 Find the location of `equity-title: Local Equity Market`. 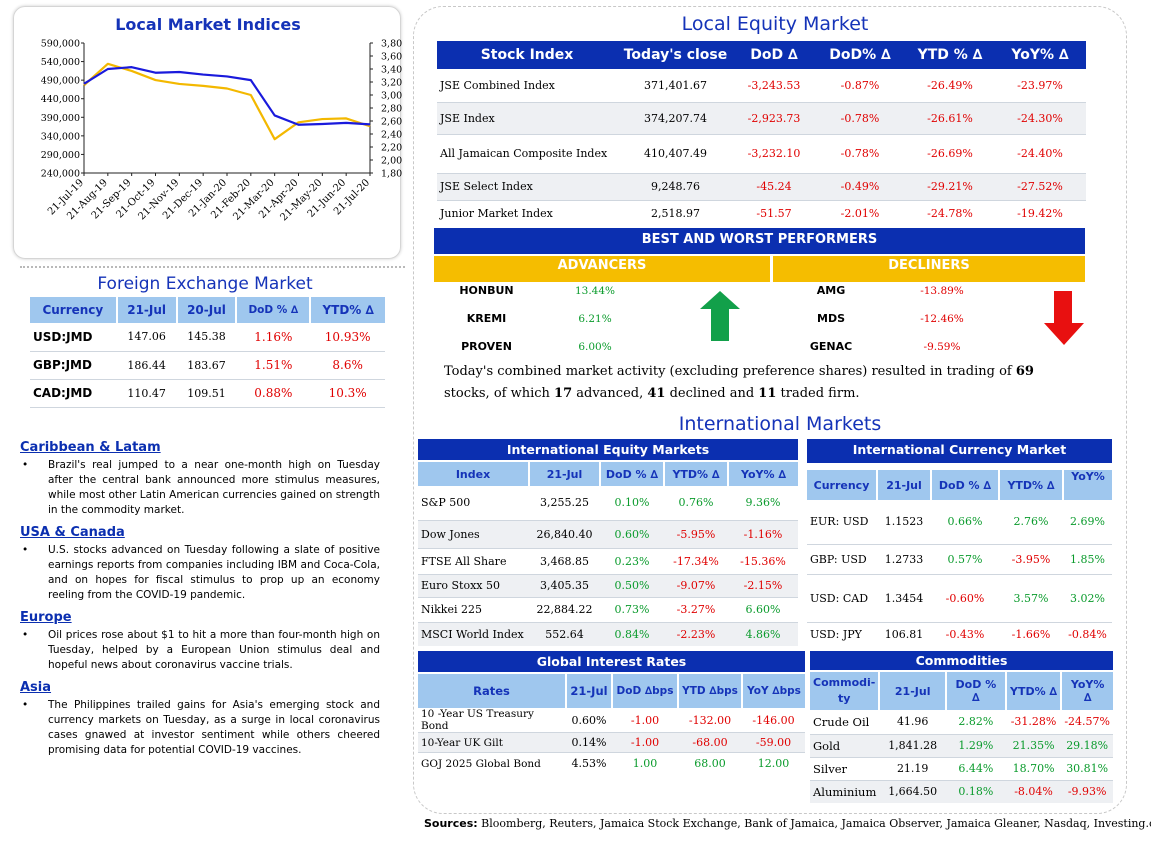

equity-title: Local Equity Market is located at coordinates (775, 24).